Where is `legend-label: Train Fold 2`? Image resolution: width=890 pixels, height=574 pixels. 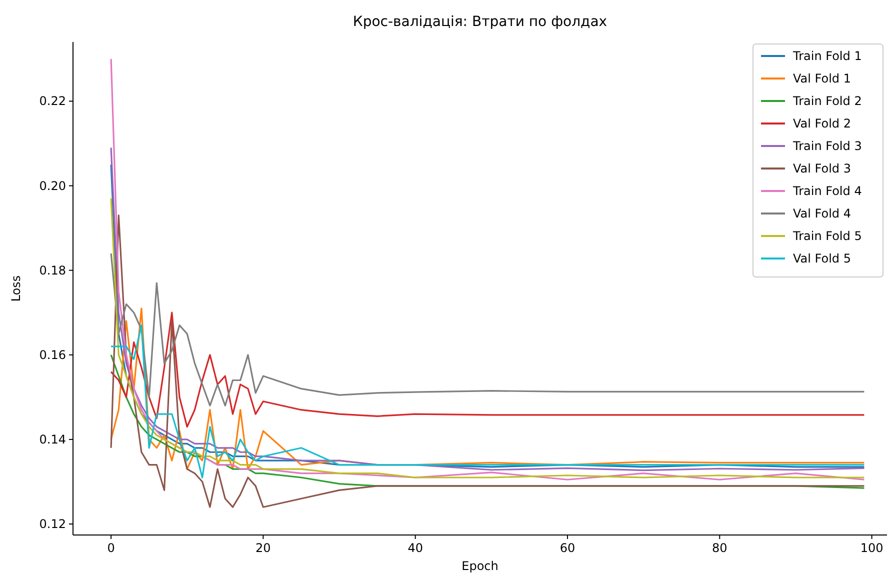 legend-label: Train Fold 2 is located at coordinates (827, 101).